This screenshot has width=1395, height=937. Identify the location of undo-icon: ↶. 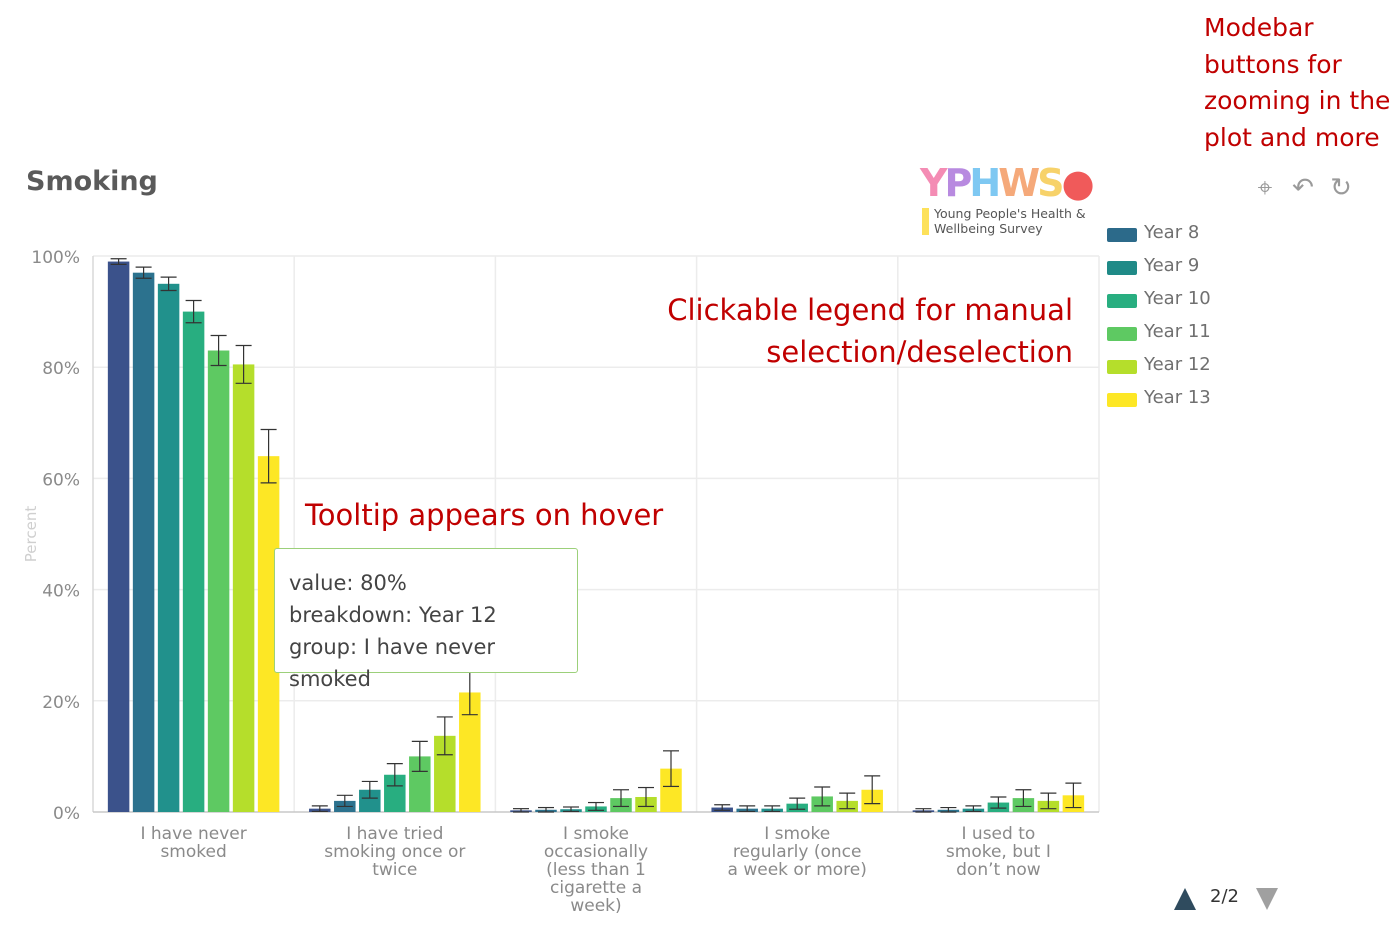
(1303, 188).